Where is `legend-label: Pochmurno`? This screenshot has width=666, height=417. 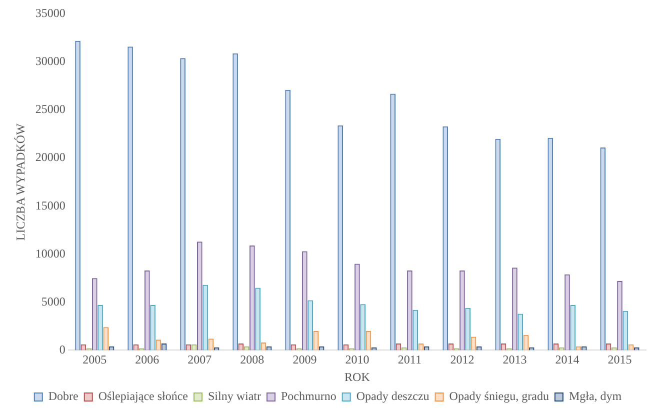
legend-label: Pochmurno is located at coordinates (308, 396).